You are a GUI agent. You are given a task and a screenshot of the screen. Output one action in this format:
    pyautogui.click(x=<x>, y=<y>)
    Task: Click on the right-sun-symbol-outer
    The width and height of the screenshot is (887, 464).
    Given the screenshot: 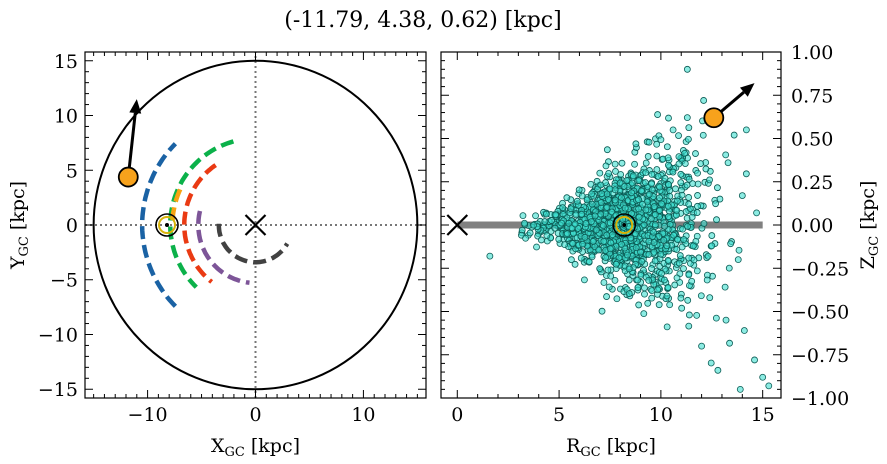 What is the action you would take?
    pyautogui.click(x=624, y=225)
    